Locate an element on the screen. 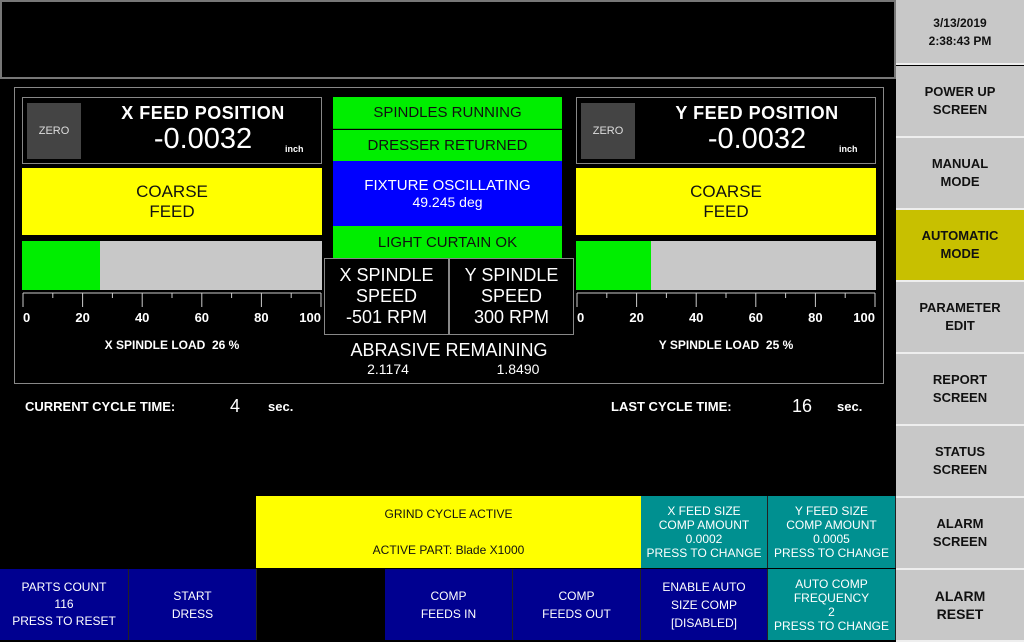 Image resolution: width=1024 pixels, height=642 pixels. x-spindle-load-label: X SPINDLE LOAD 26 % is located at coordinates (172, 345).